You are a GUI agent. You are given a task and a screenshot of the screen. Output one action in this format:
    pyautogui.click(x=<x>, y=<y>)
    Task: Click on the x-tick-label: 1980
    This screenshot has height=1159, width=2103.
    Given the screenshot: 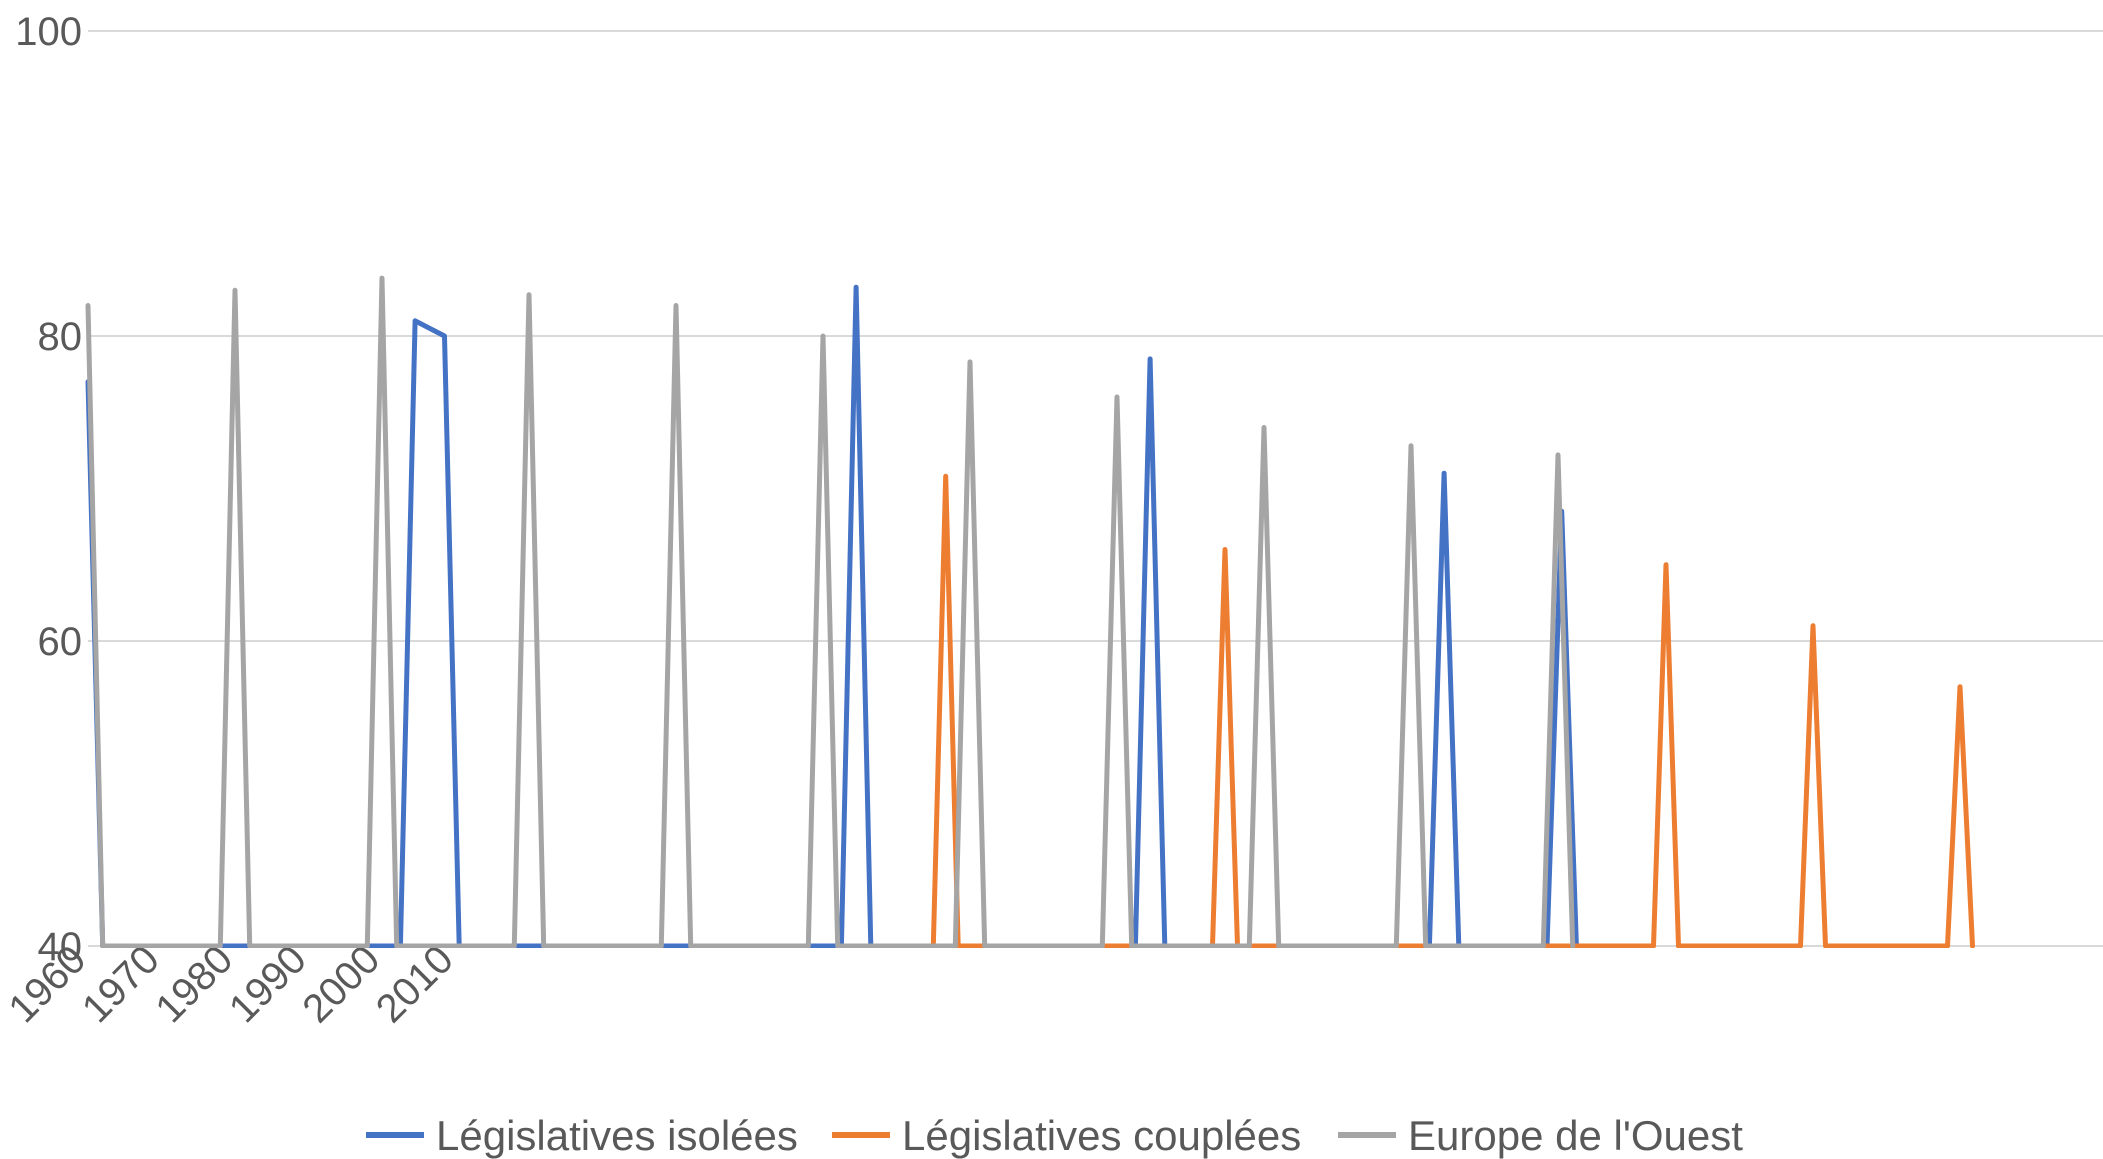 What is the action you would take?
    pyautogui.click(x=194, y=984)
    